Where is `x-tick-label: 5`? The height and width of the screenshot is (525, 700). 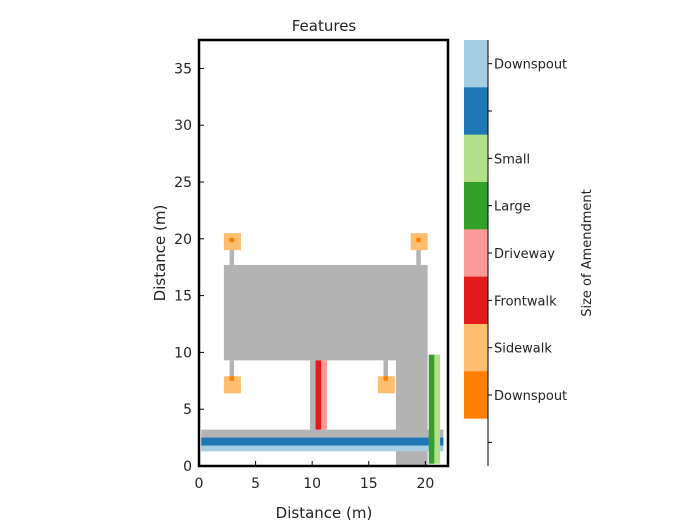
x-tick-label: 5 is located at coordinates (255, 484).